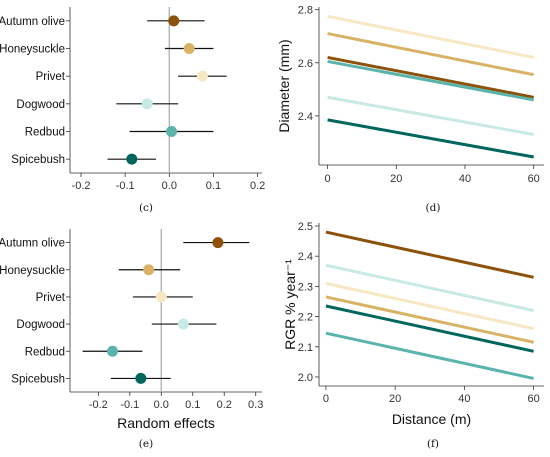  Describe the element at coordinates (305, 378) in the screenshot. I see `y-tick-label: 2.0` at that location.